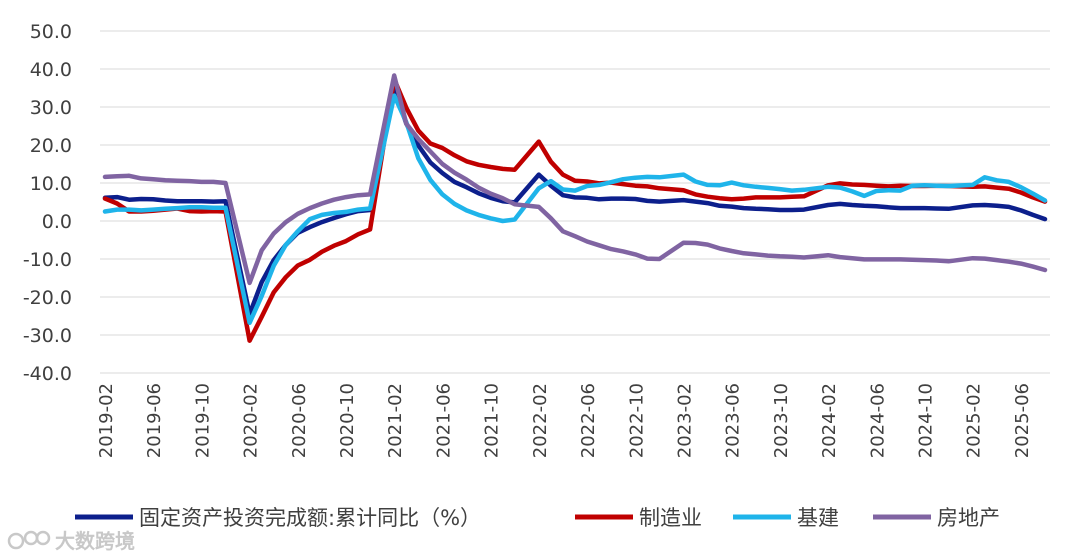 The image size is (1080, 560). Describe the element at coordinates (968, 518) in the screenshot. I see `legend-label-3: 房地产` at that location.